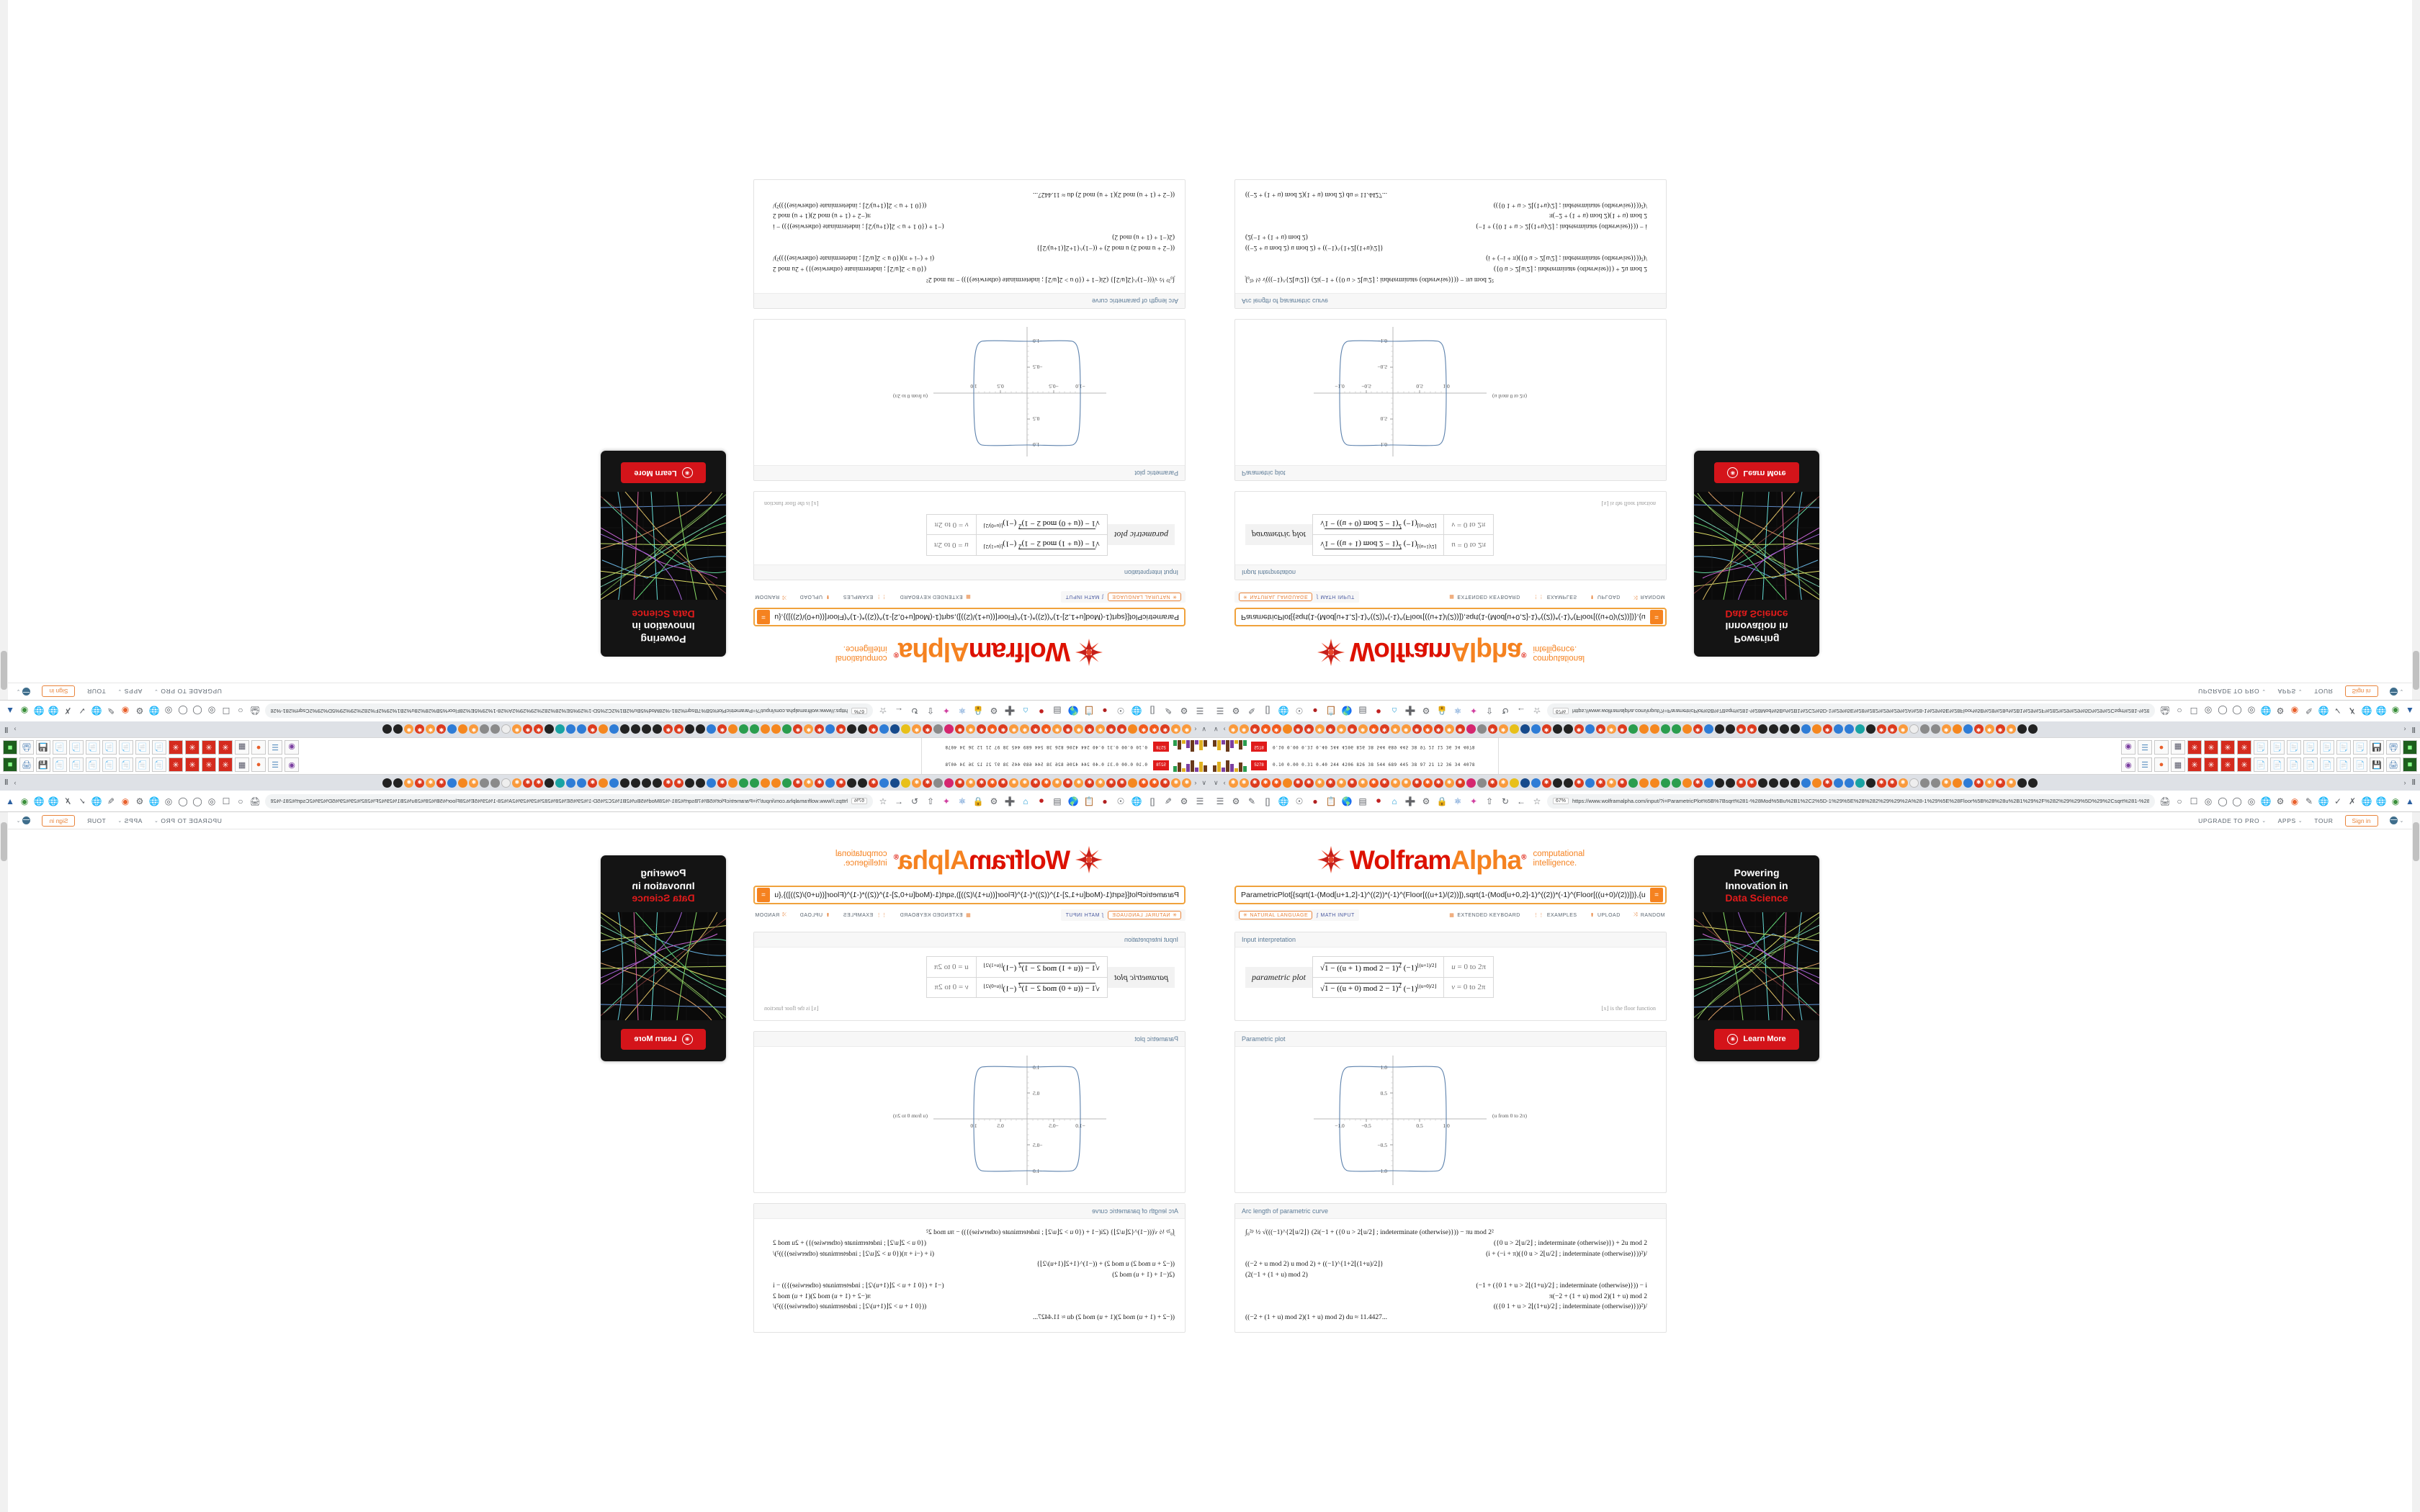 The image size is (2420, 1512). I want to click on language-selector: ⌄, so click(2396, 692).